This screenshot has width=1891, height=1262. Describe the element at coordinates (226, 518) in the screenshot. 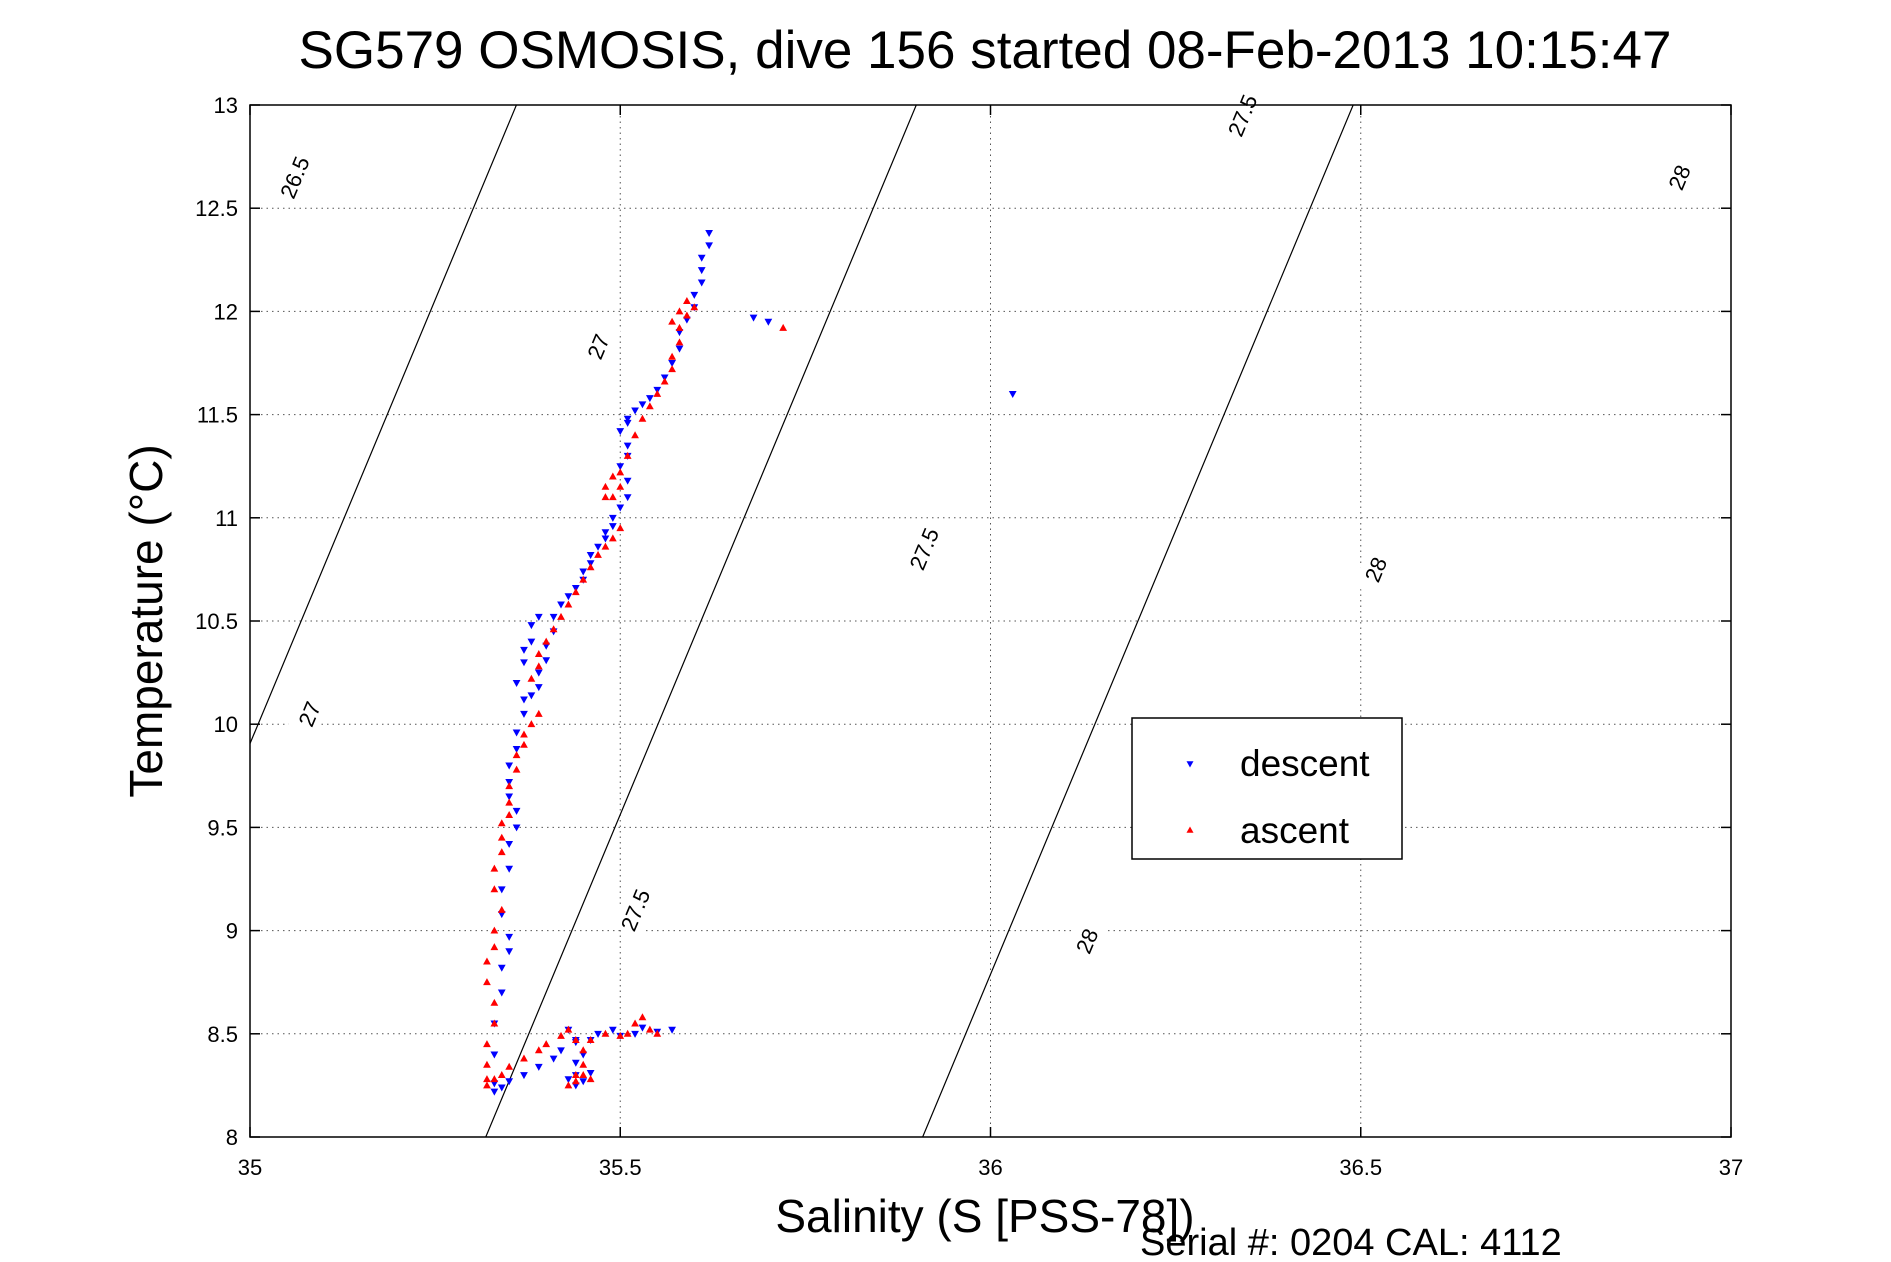

I see `y-tick-label: 11` at that location.